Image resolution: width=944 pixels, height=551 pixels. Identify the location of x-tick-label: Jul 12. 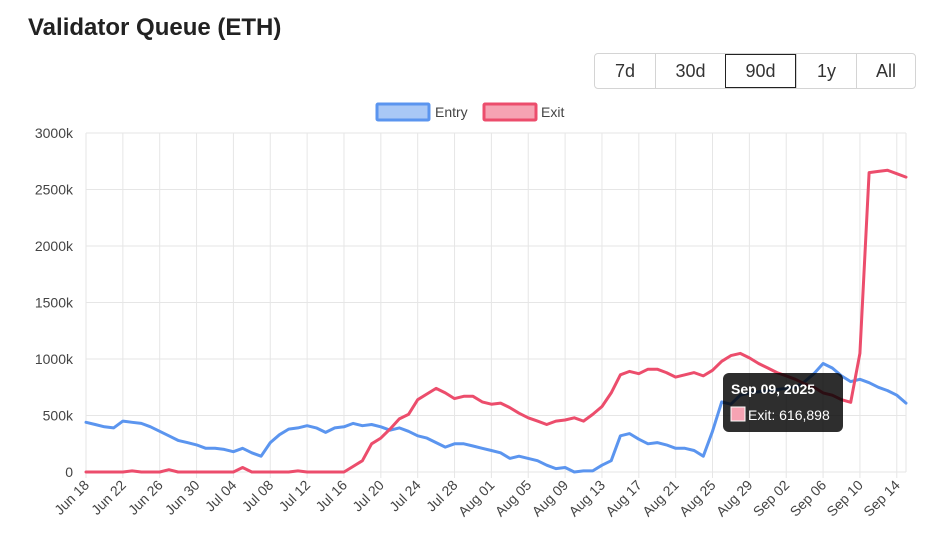
(295, 496).